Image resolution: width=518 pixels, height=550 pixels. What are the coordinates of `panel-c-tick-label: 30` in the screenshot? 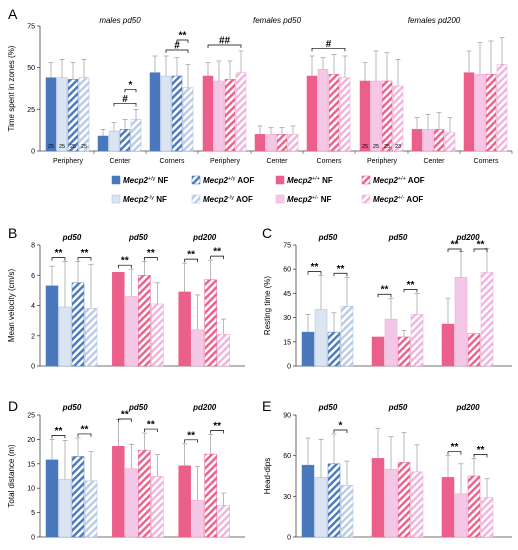 It's located at (287, 318).